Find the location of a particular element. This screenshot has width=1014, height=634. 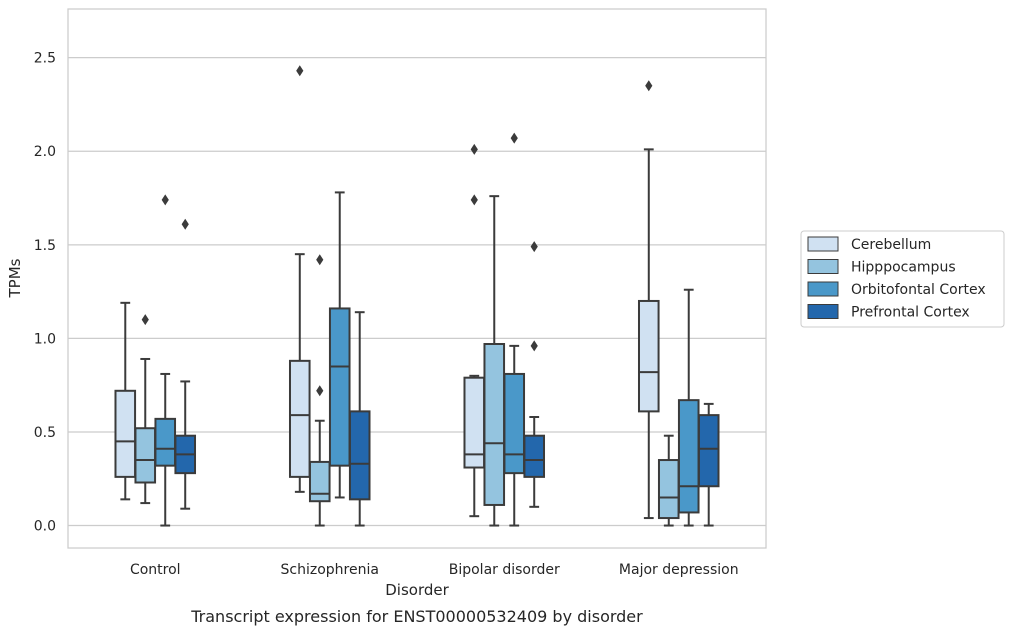

y-axis-label: TPMs is located at coordinates (15, 278).